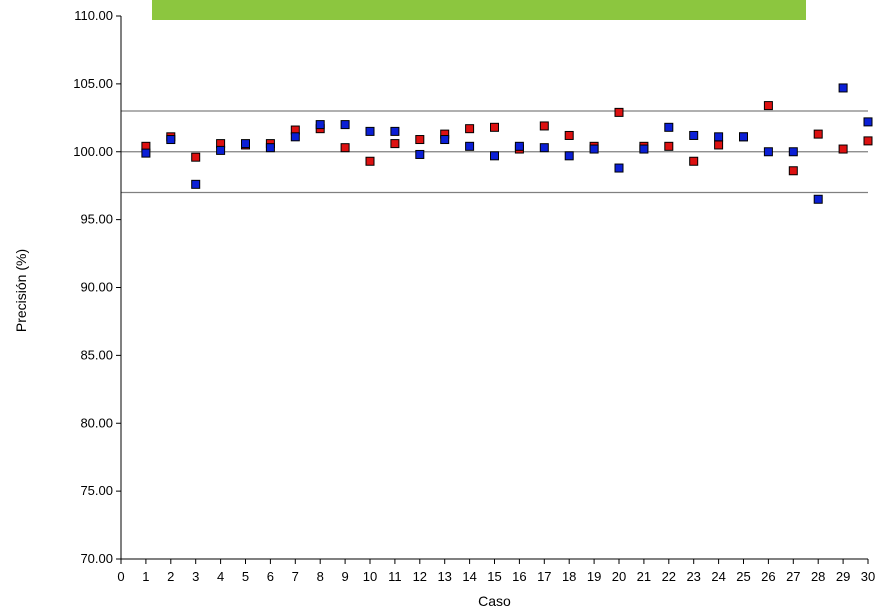 This screenshot has width=879, height=613. Describe the element at coordinates (718, 576) in the screenshot. I see `x-tick-label: 24` at that location.